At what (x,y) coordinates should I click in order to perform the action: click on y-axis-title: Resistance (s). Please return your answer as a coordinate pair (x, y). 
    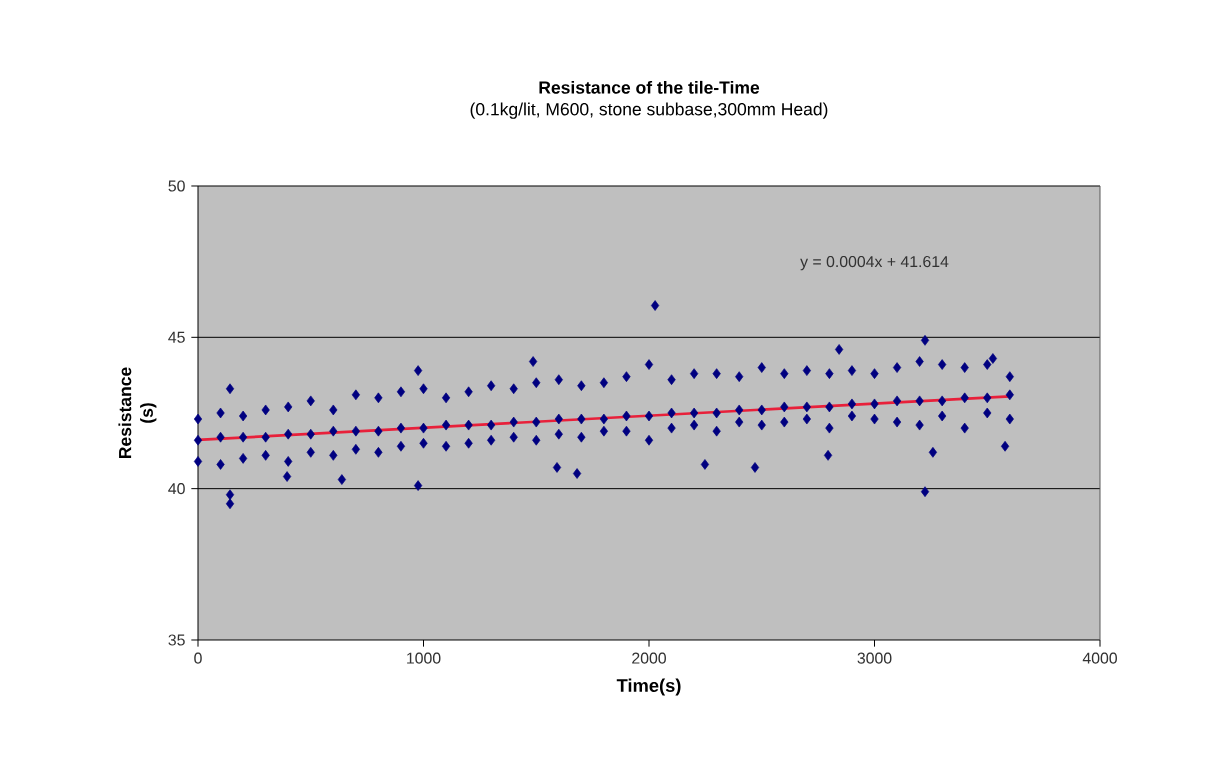
    Looking at the image, I should click on (137, 413).